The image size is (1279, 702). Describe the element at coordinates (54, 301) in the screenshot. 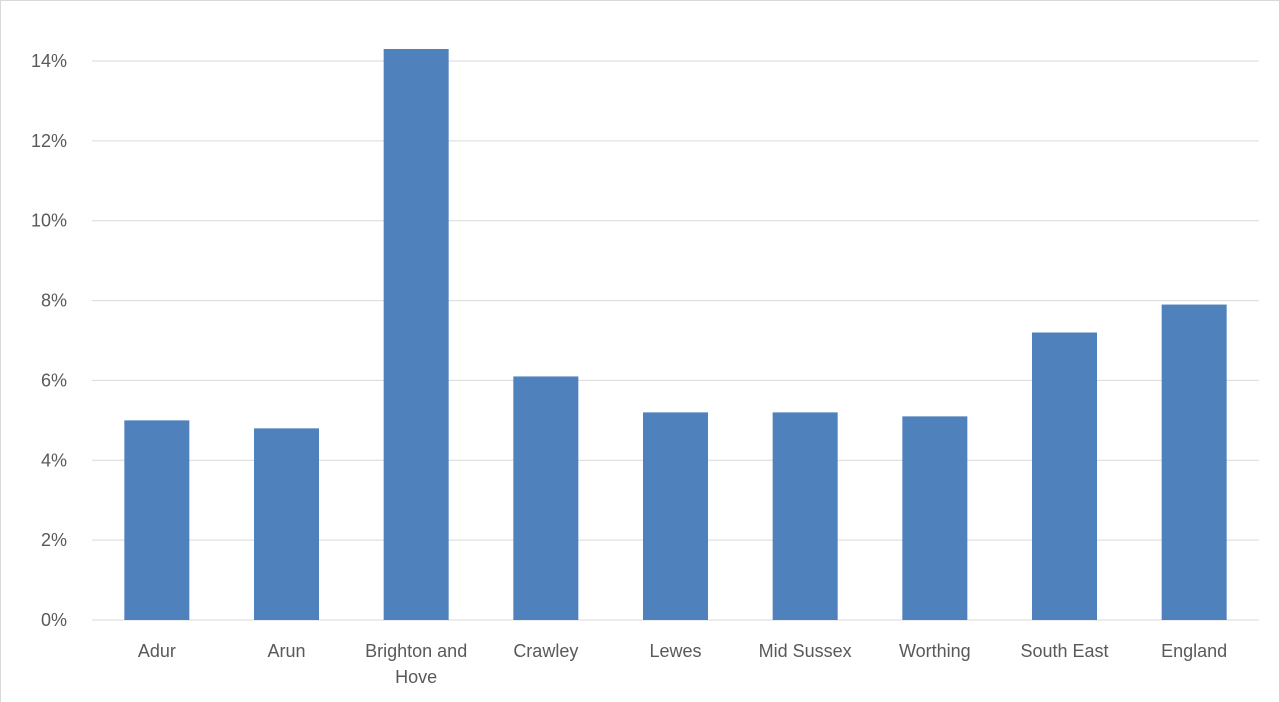

I see `y-tick-label: 8%` at that location.